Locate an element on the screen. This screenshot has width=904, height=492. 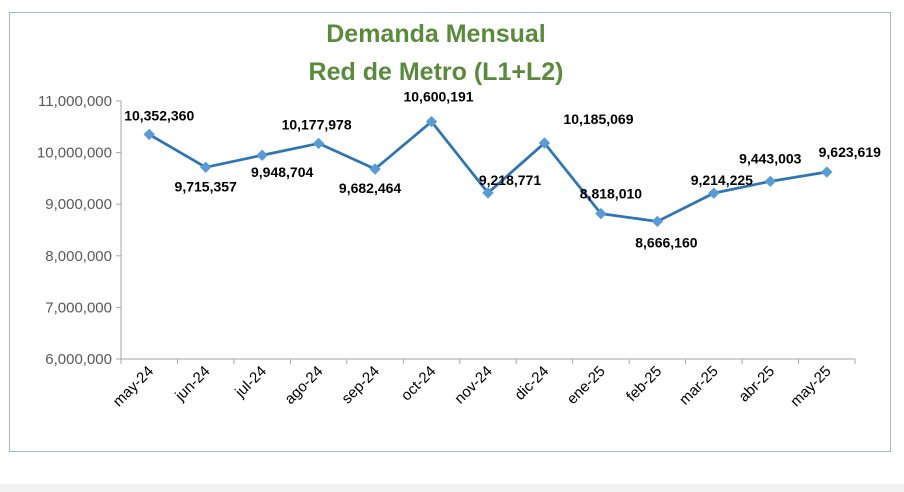
data-label: 9,715,357 is located at coordinates (206, 186).